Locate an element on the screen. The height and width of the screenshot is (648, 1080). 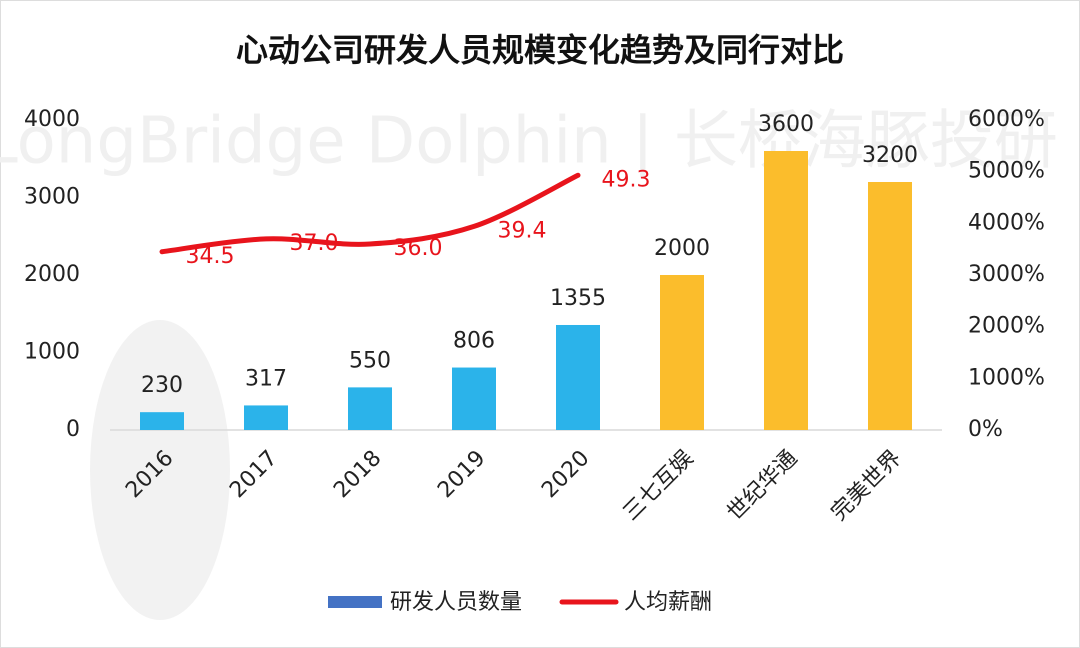
watermark: LongBridge Dolphin | 长桥海豚投研 is located at coordinates (529, 142).